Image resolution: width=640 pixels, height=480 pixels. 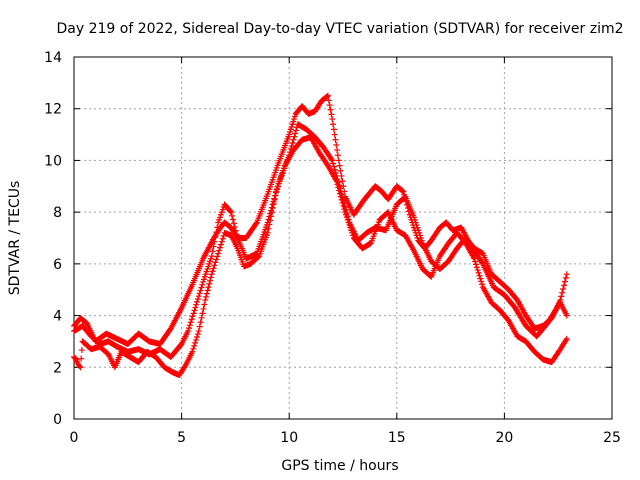 I want to click on x-tick-labels: 0 5 10 15 20 25, so click(x=345, y=438).